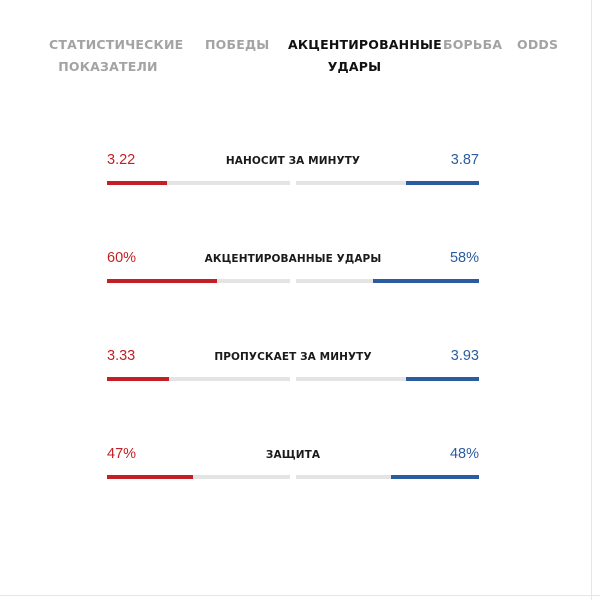 This screenshot has height=600, width=600. Describe the element at coordinates (116, 44) in the screenshot. I see `tab-label-line: Статистические` at that location.